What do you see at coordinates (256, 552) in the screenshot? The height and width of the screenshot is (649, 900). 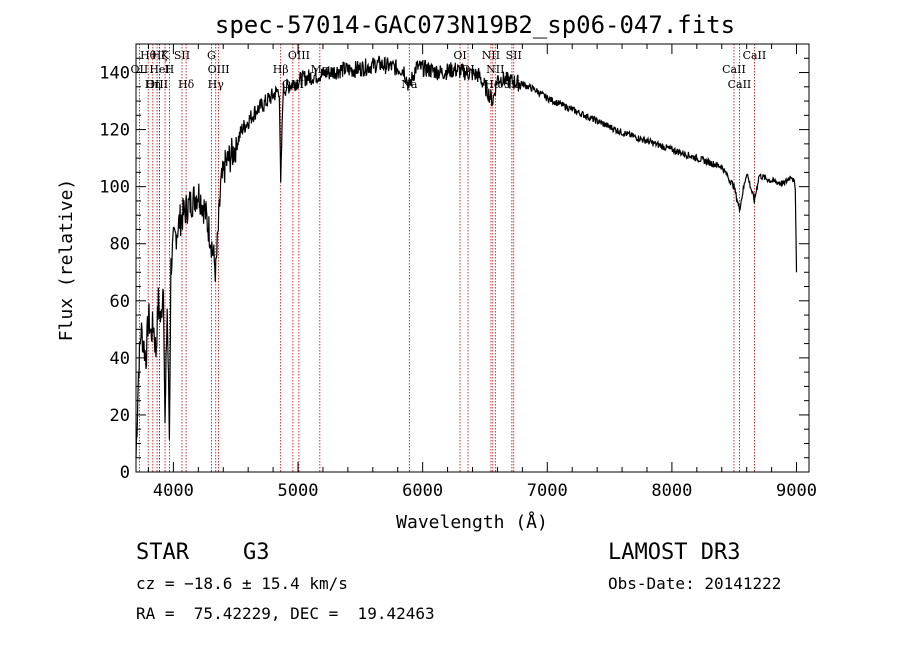 I see `object-subclass: G3` at bounding box center [256, 552].